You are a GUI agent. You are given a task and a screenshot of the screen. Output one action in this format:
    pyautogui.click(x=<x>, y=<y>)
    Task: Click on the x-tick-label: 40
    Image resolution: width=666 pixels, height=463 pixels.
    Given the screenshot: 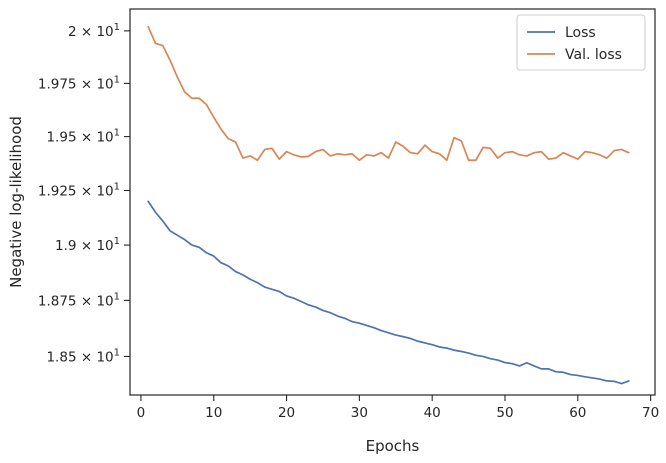 What is the action you would take?
    pyautogui.click(x=432, y=413)
    